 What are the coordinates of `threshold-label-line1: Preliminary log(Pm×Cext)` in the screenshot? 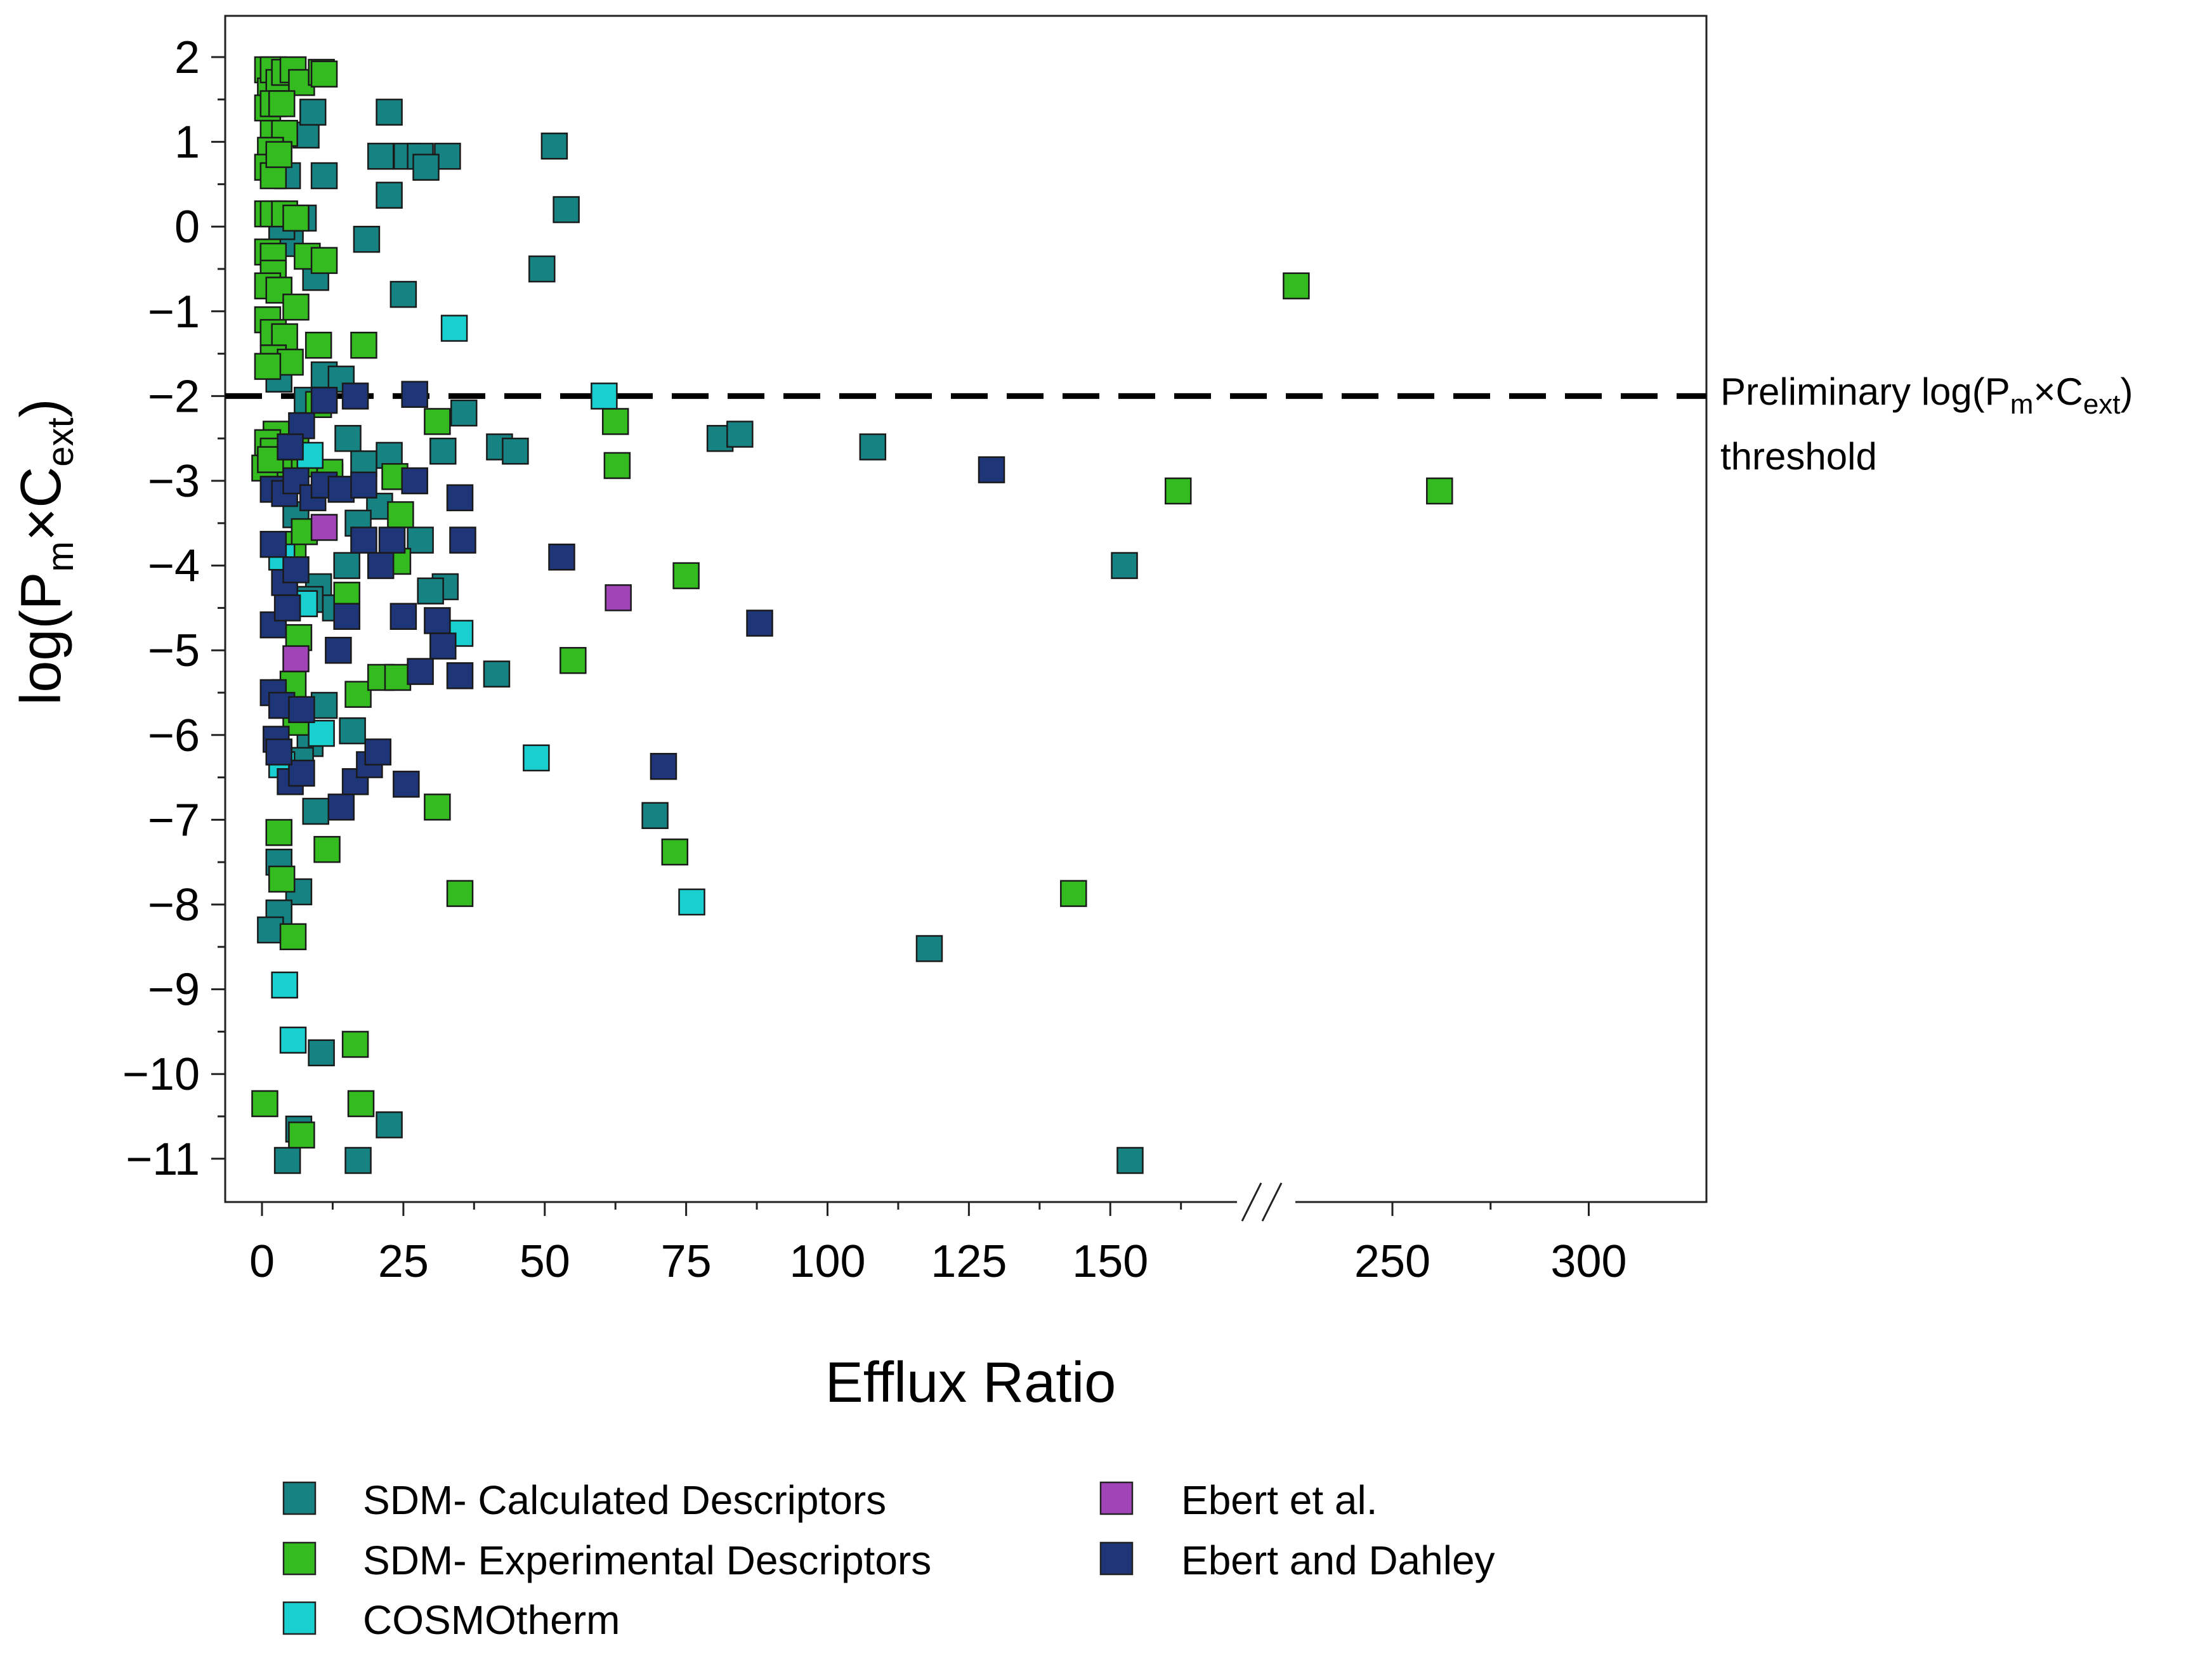 It's located at (1926, 395).